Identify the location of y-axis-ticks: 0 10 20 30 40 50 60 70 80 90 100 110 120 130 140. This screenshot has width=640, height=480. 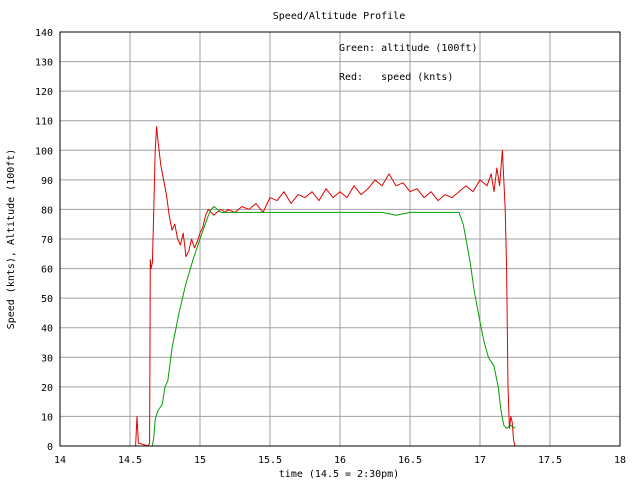
(44, 240).